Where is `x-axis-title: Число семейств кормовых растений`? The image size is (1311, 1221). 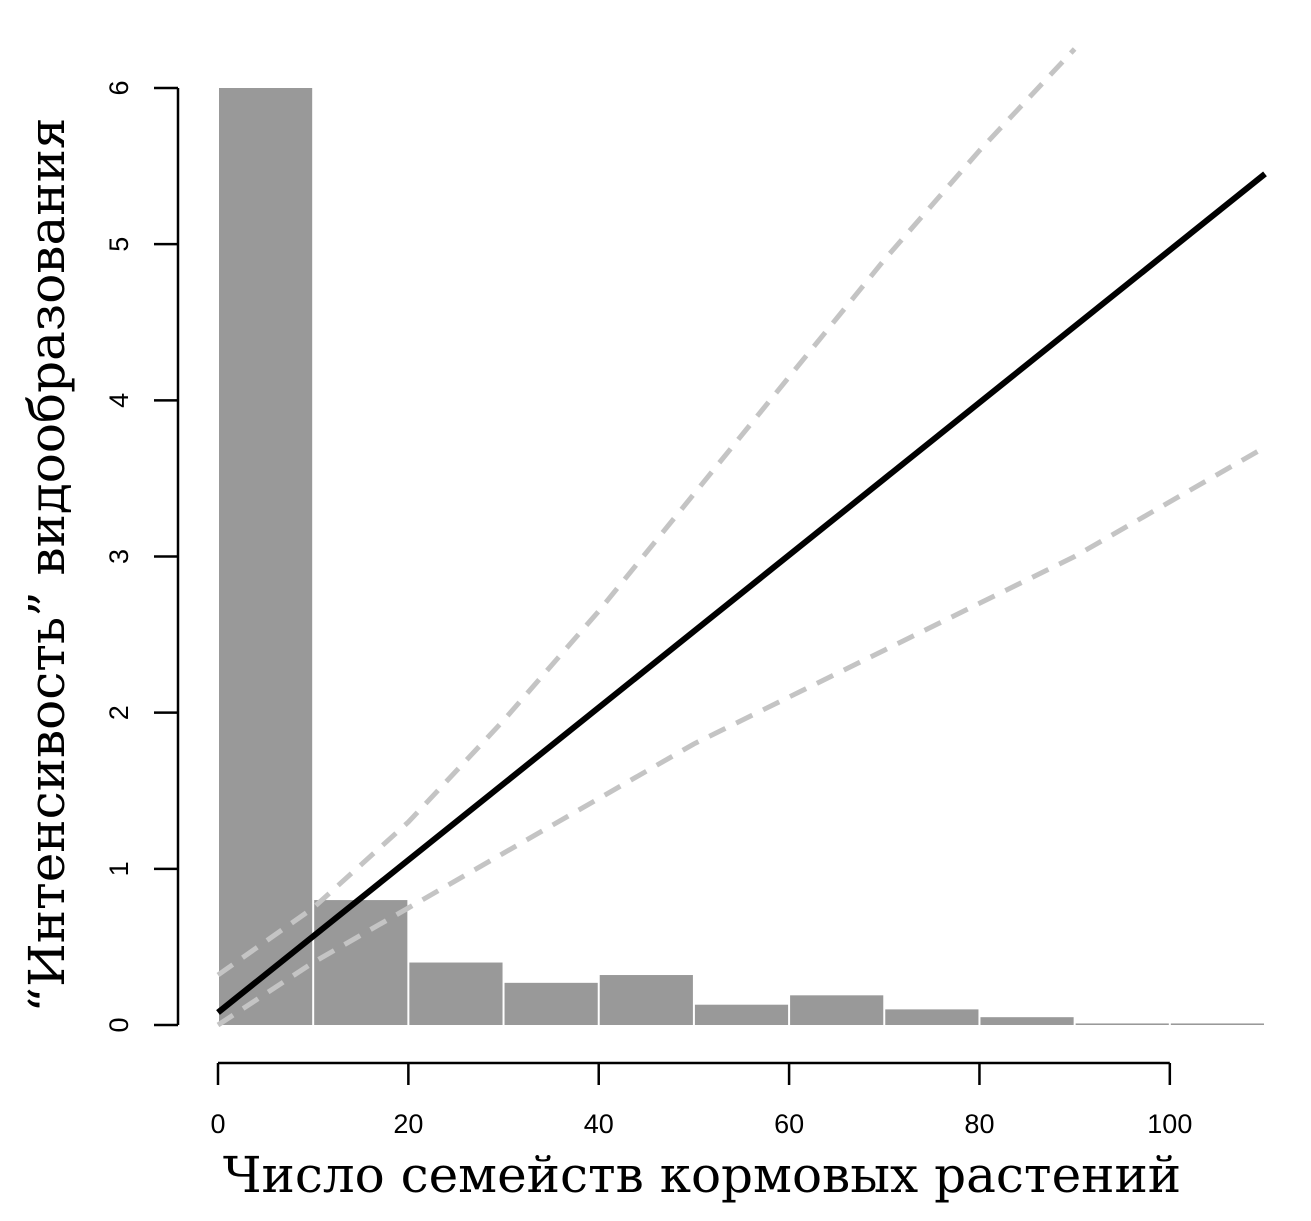
x-axis-title: Число семейств кормовых растений is located at coordinates (702, 1175).